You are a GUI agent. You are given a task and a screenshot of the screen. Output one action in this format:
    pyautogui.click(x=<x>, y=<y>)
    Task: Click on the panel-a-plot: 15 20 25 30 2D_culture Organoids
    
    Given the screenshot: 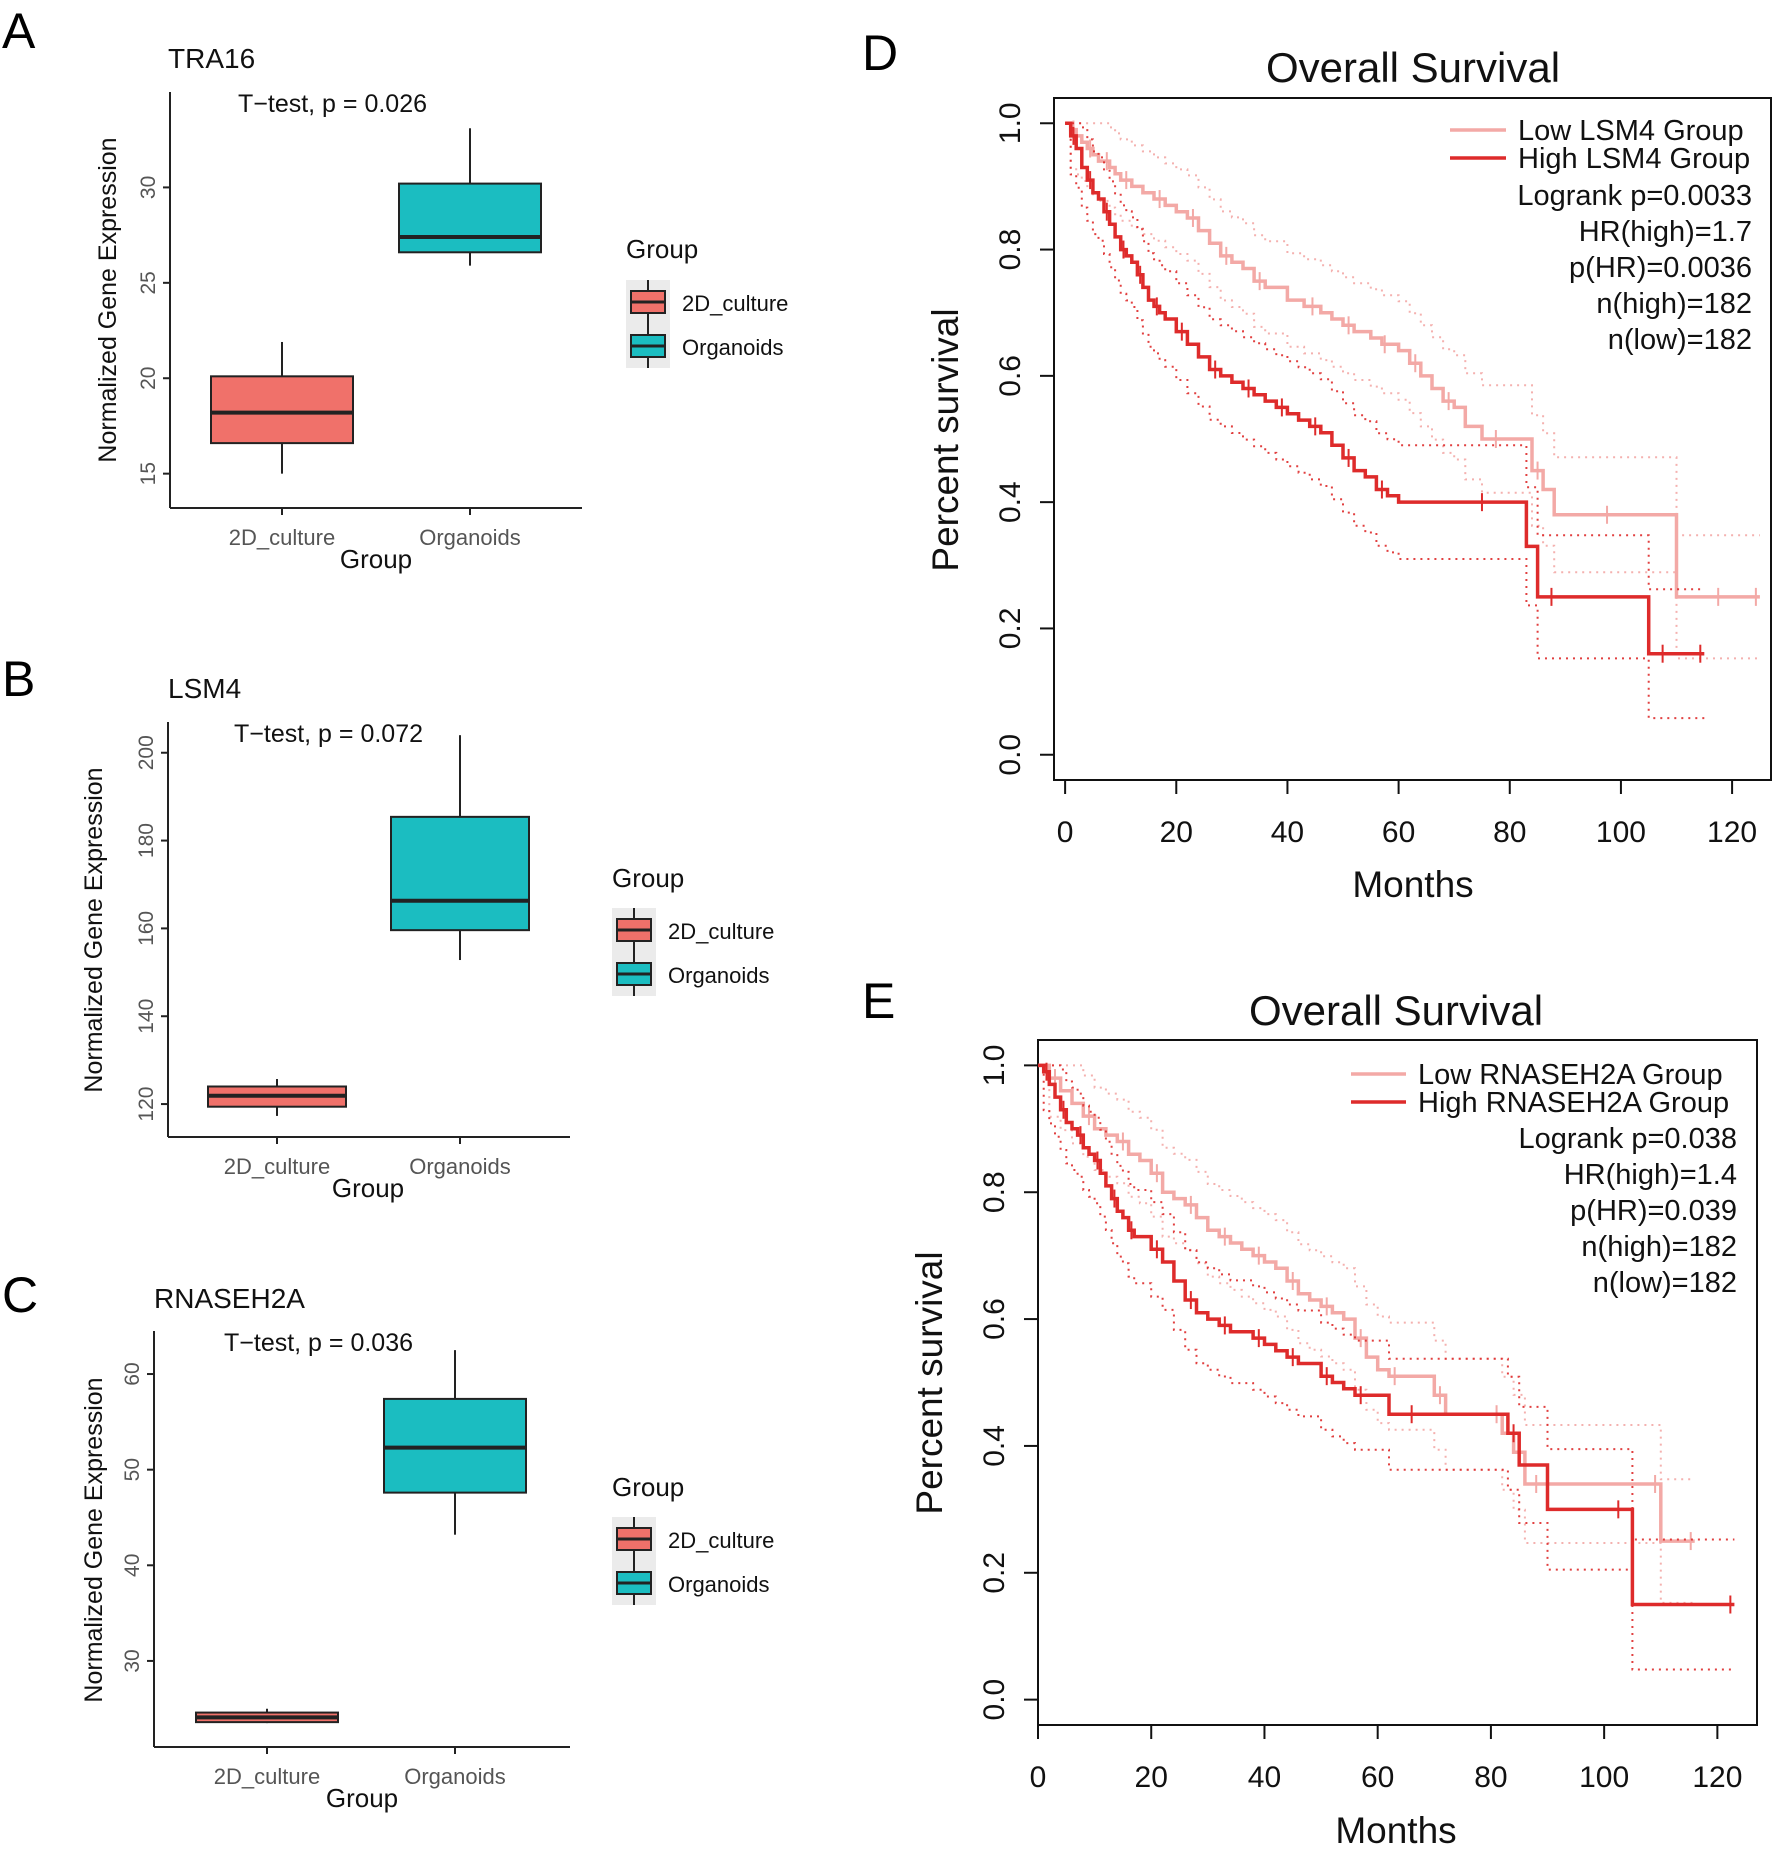 What is the action you would take?
    pyautogui.click(x=359, y=321)
    